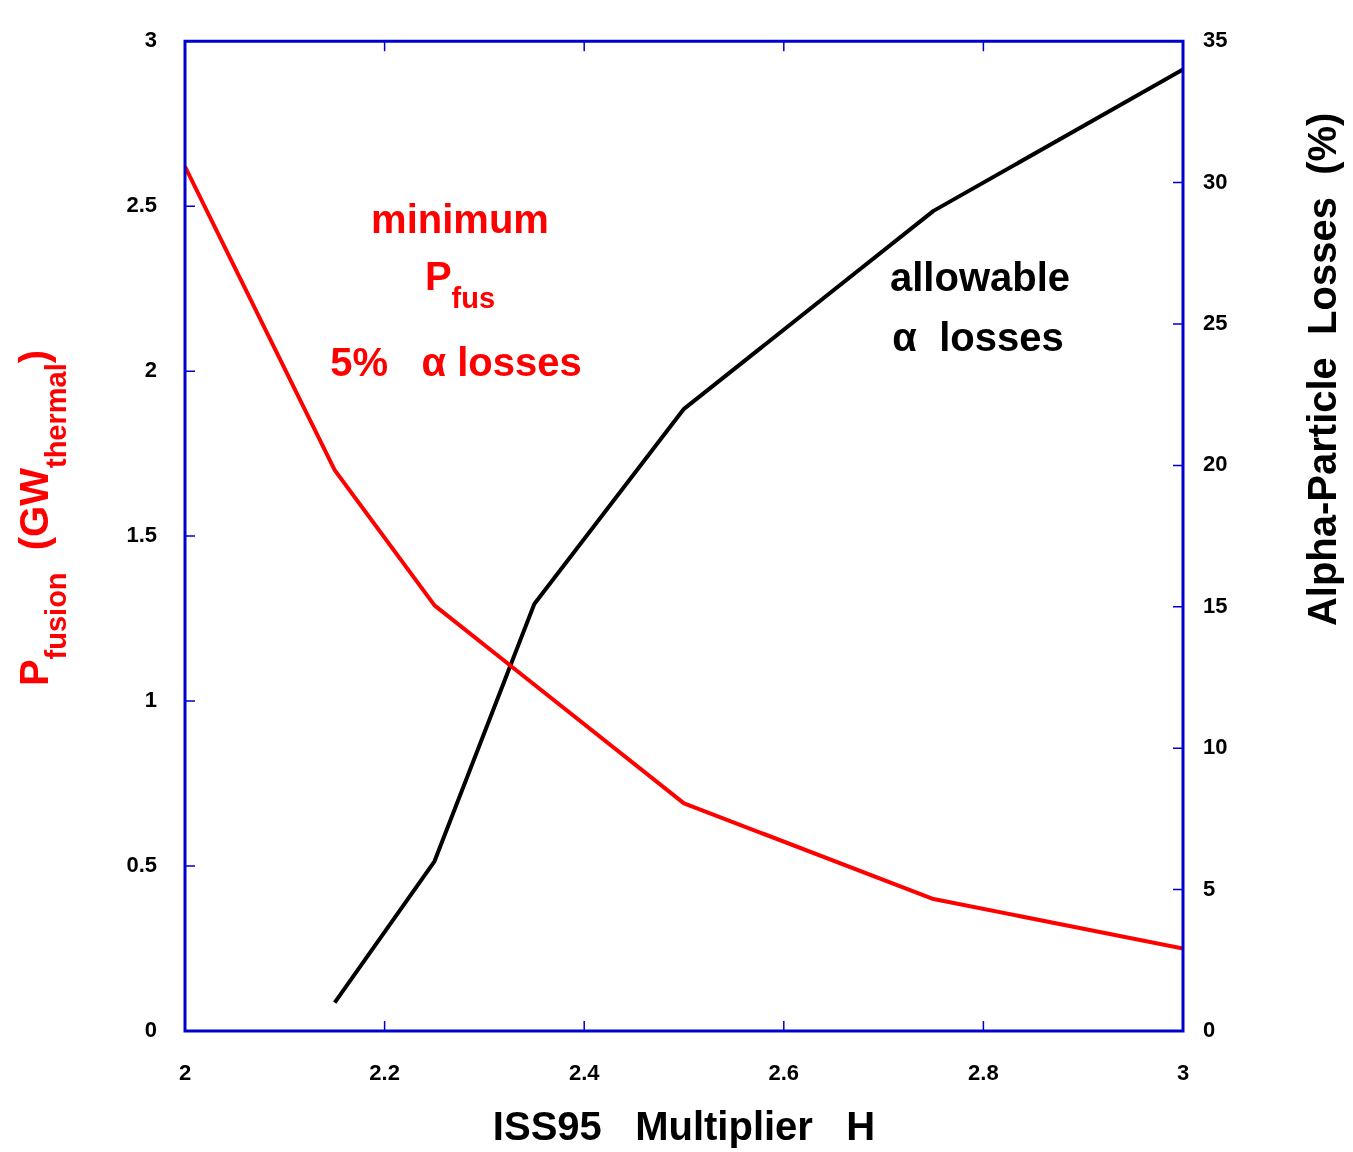 This screenshot has width=1353, height=1152. I want to click on y-tick-label: 2.5, so click(141, 205).